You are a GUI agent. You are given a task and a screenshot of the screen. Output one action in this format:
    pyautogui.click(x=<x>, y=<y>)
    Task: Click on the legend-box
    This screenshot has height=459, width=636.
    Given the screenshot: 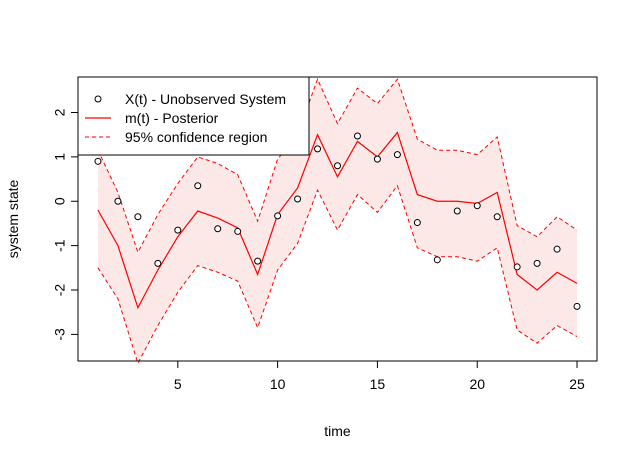 What is the action you would take?
    pyautogui.click(x=193, y=116)
    